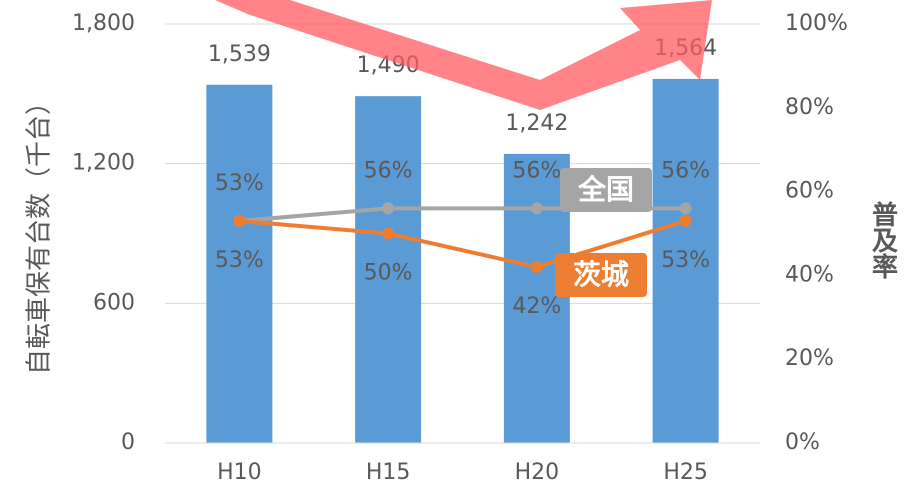  I want to click on x-tick-label: H15, so click(388, 472).